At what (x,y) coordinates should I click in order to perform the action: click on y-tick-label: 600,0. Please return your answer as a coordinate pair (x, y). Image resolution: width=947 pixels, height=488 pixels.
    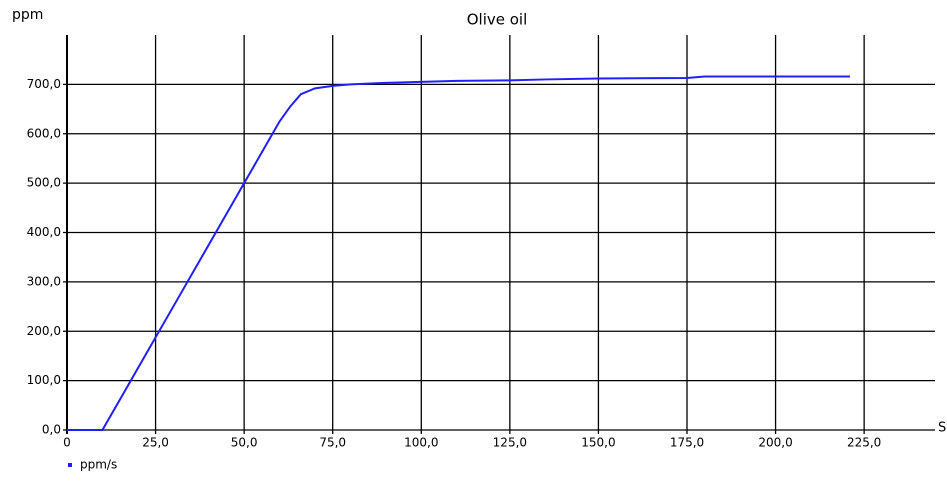
    Looking at the image, I should click on (44, 133).